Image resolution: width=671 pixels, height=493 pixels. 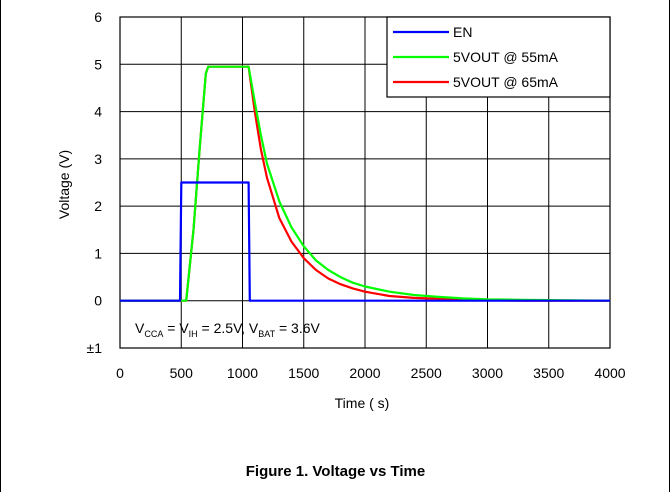 I want to click on y-tick-label: 1, so click(x=98, y=253).